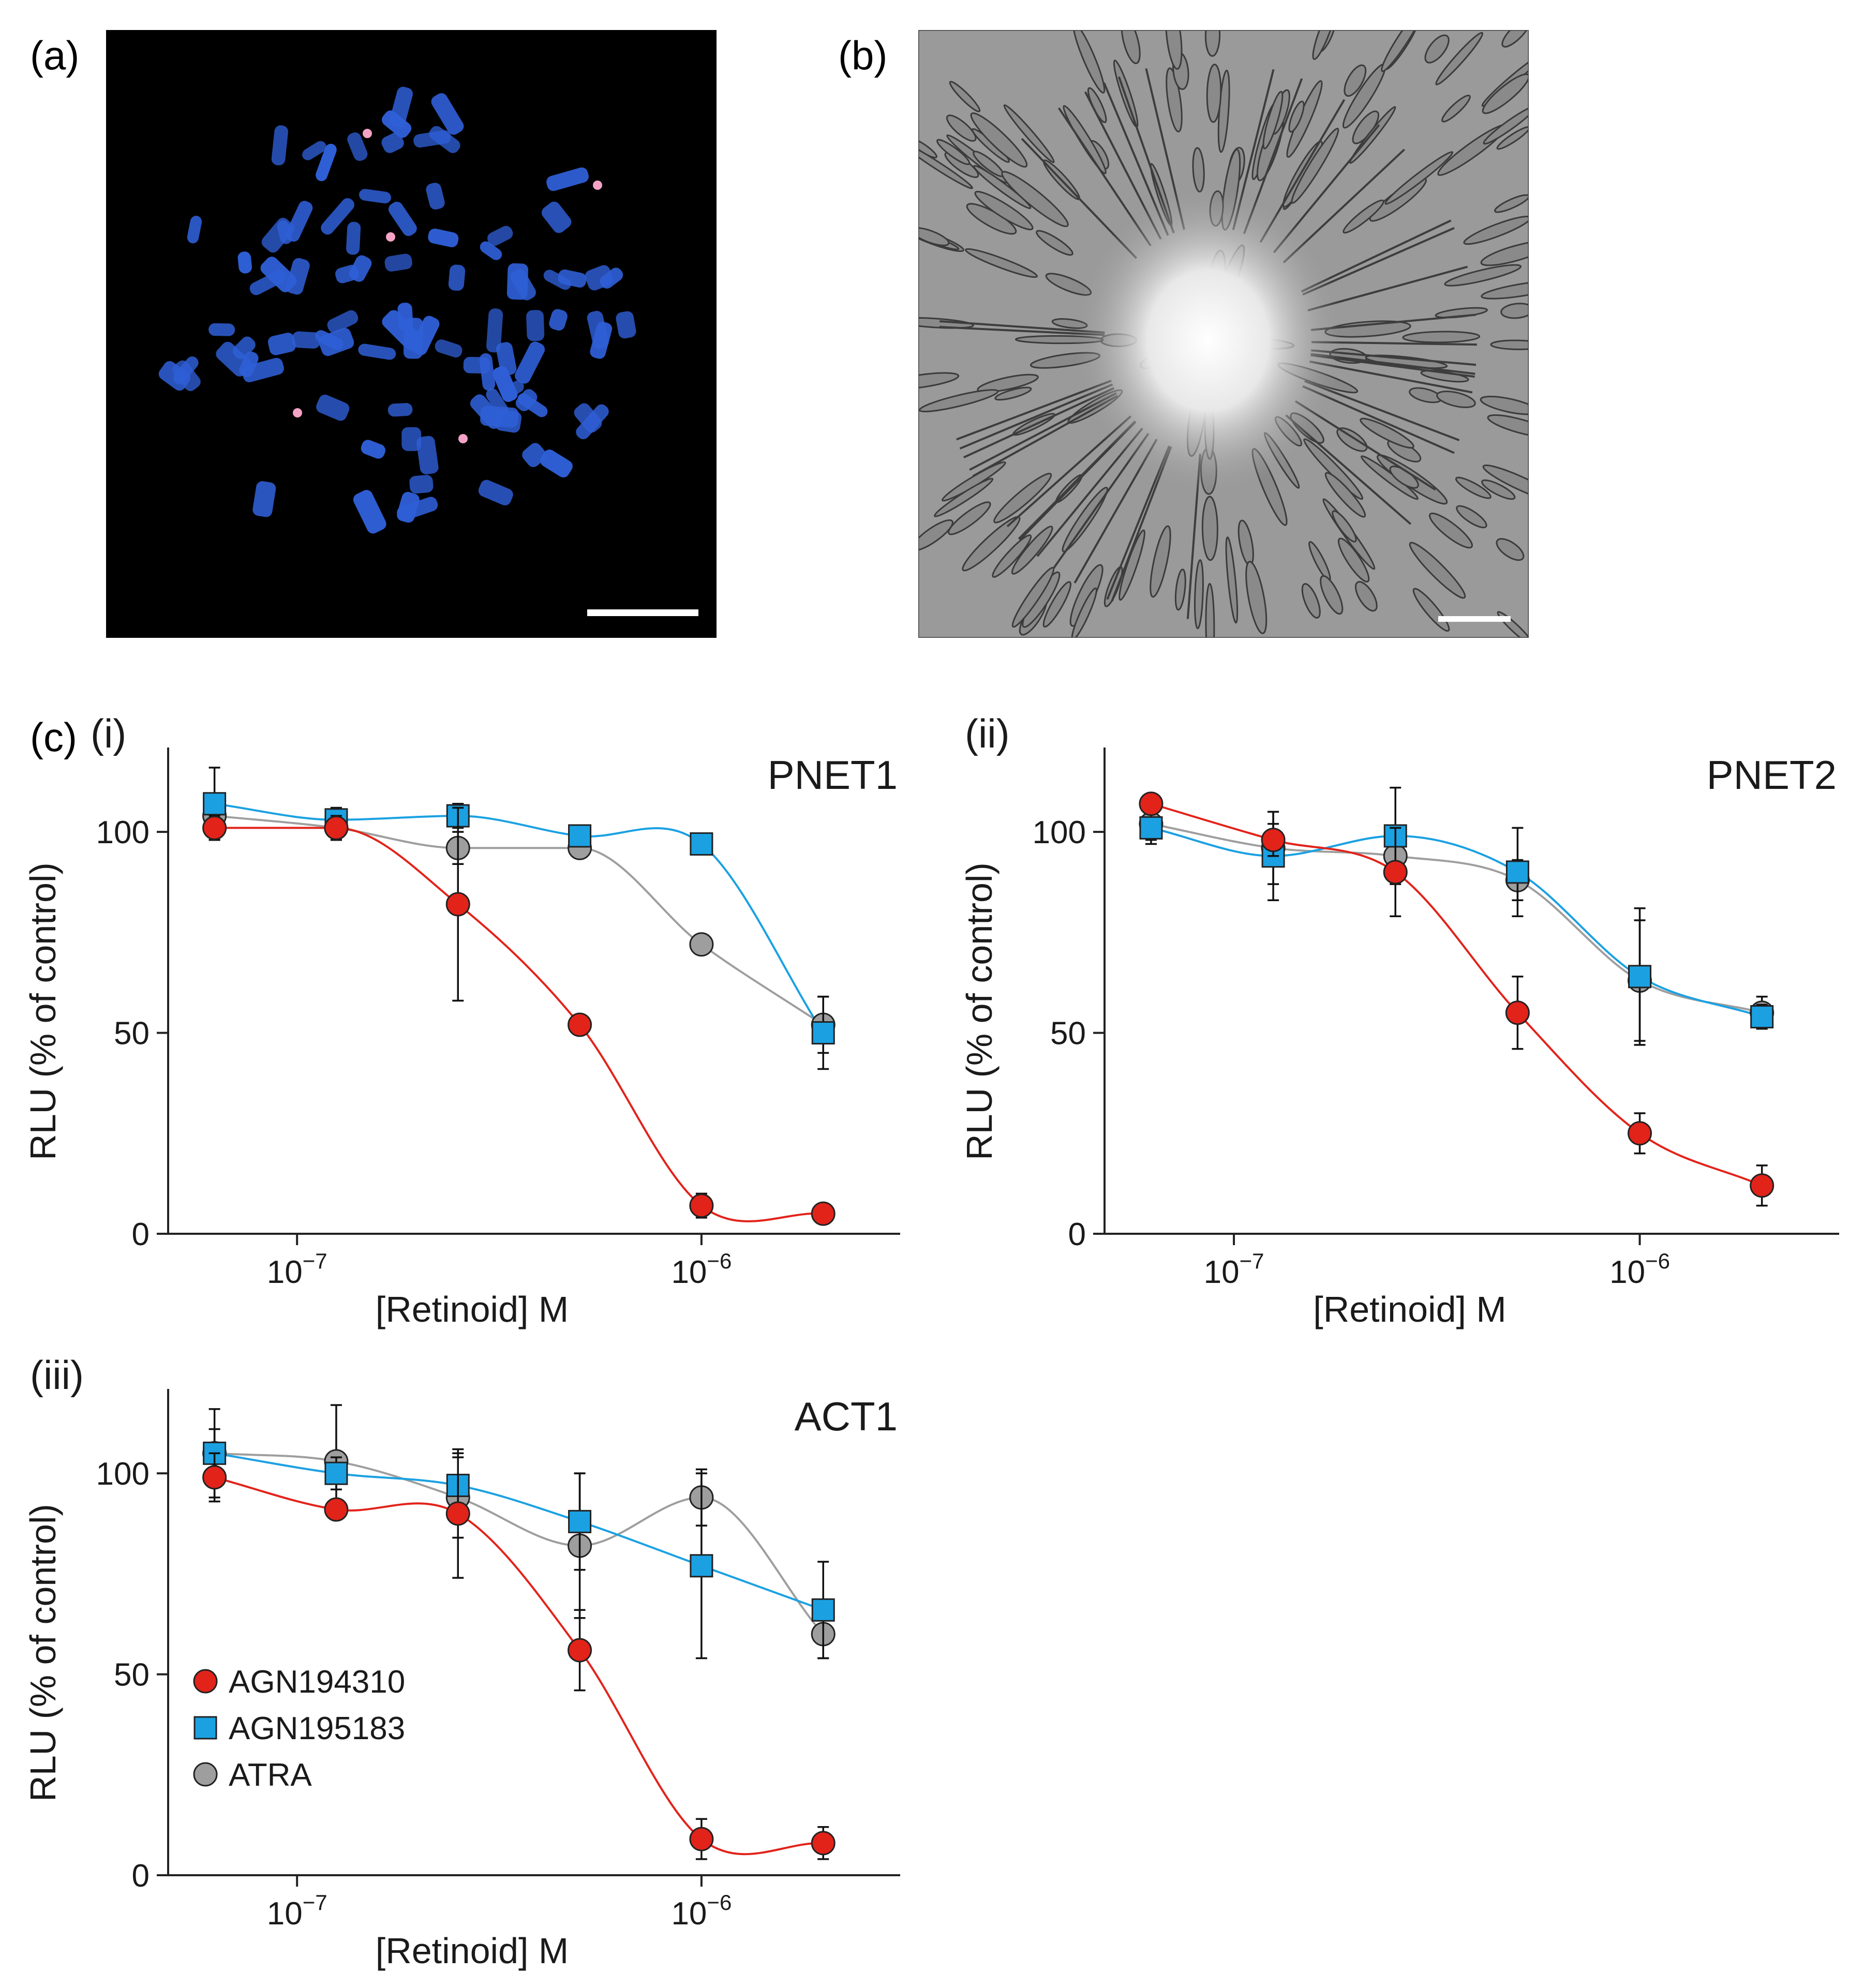 This screenshot has height=1988, width=1864. Describe the element at coordinates (205, 1681) in the screenshot. I see `legend-marker-AGN194310` at that location.